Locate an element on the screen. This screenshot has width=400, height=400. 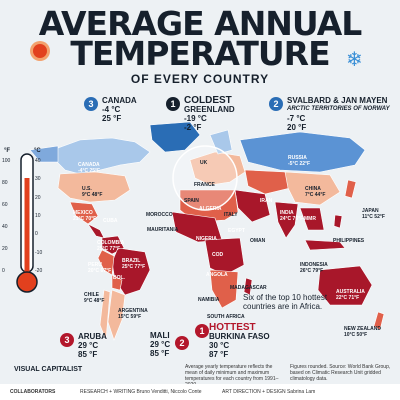
map-japan is located at coordinates (350, 189).